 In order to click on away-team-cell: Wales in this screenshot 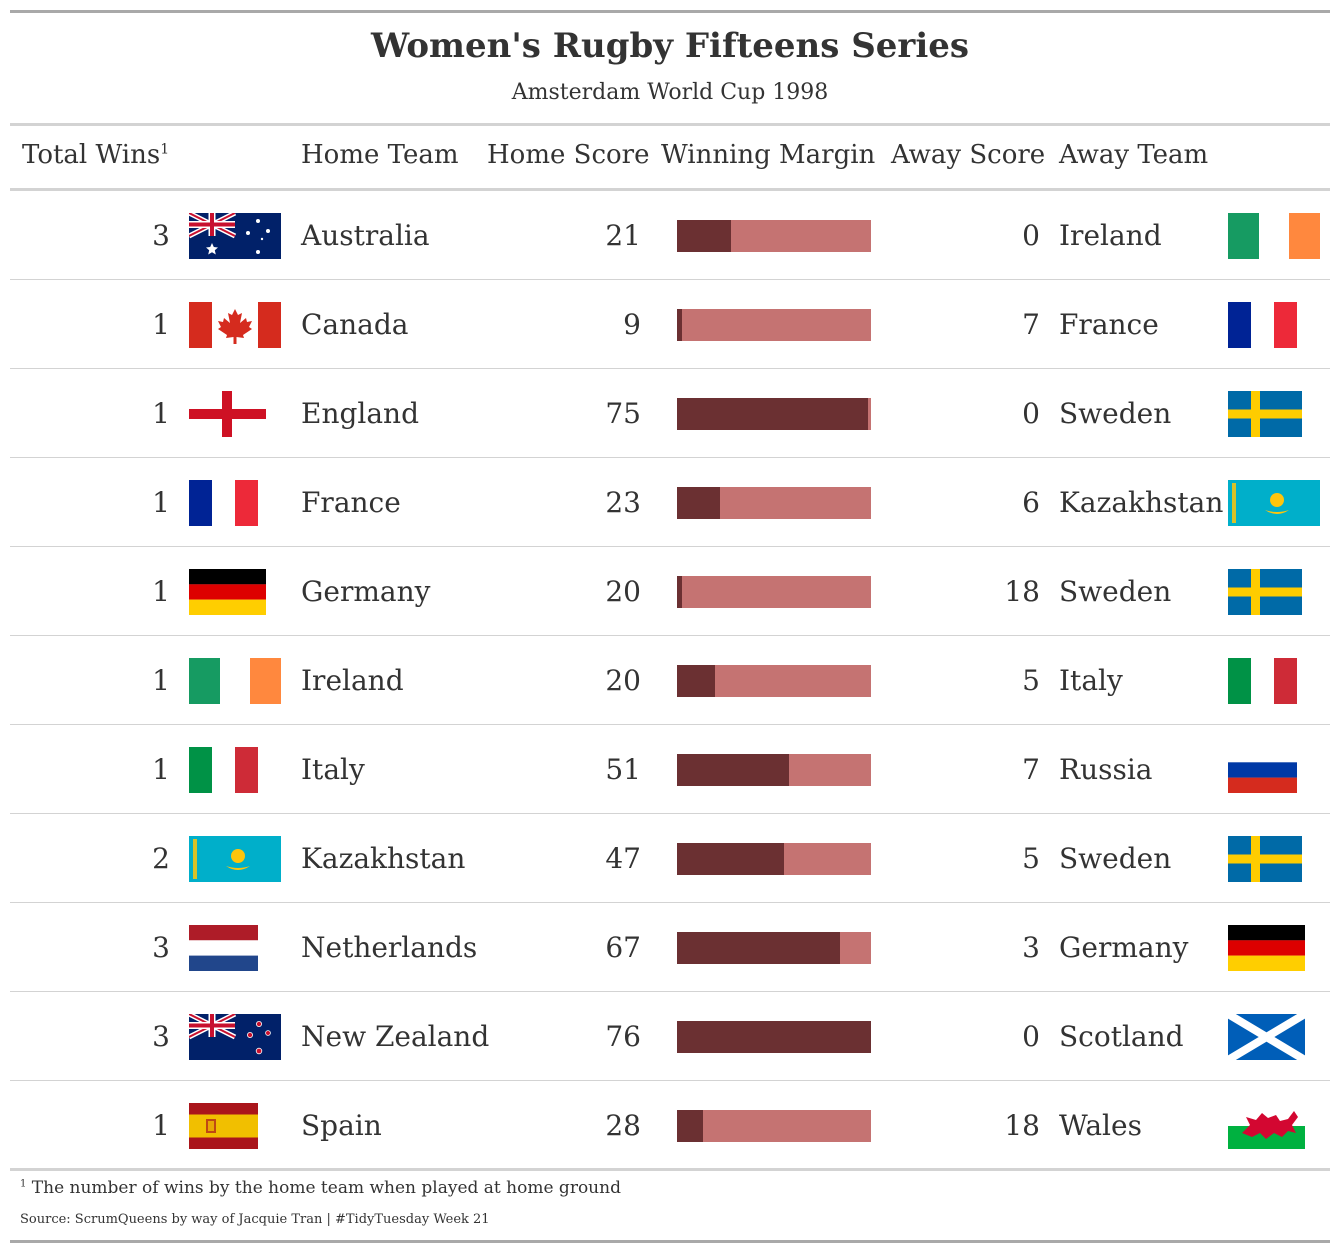, I will do `click(1100, 1125)`.